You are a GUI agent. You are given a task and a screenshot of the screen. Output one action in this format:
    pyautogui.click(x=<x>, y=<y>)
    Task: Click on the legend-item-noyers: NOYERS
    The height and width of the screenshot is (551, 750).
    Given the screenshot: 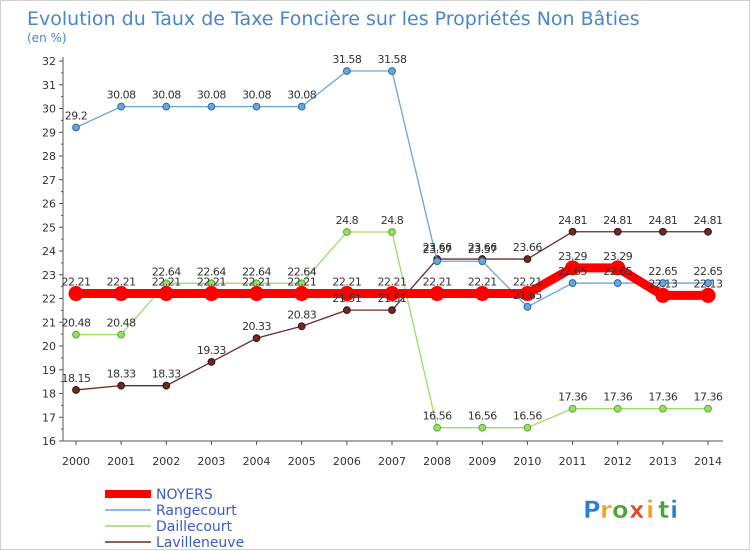 What is the action you would take?
    pyautogui.click(x=159, y=495)
    